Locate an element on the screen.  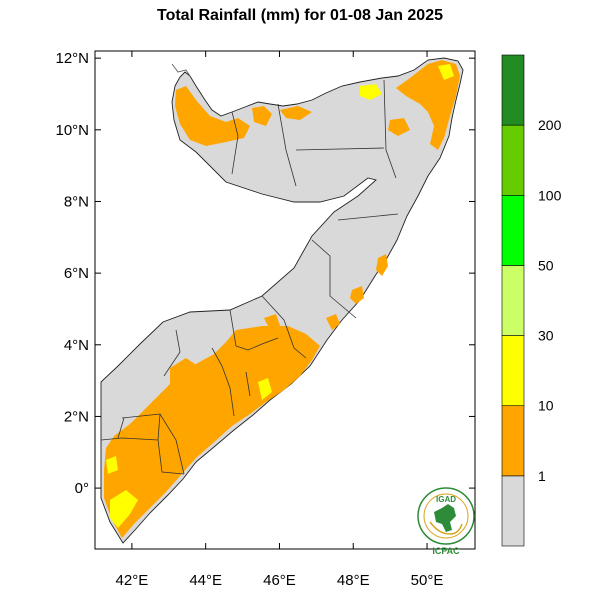
colorbar-label: 1 is located at coordinates (542, 476).